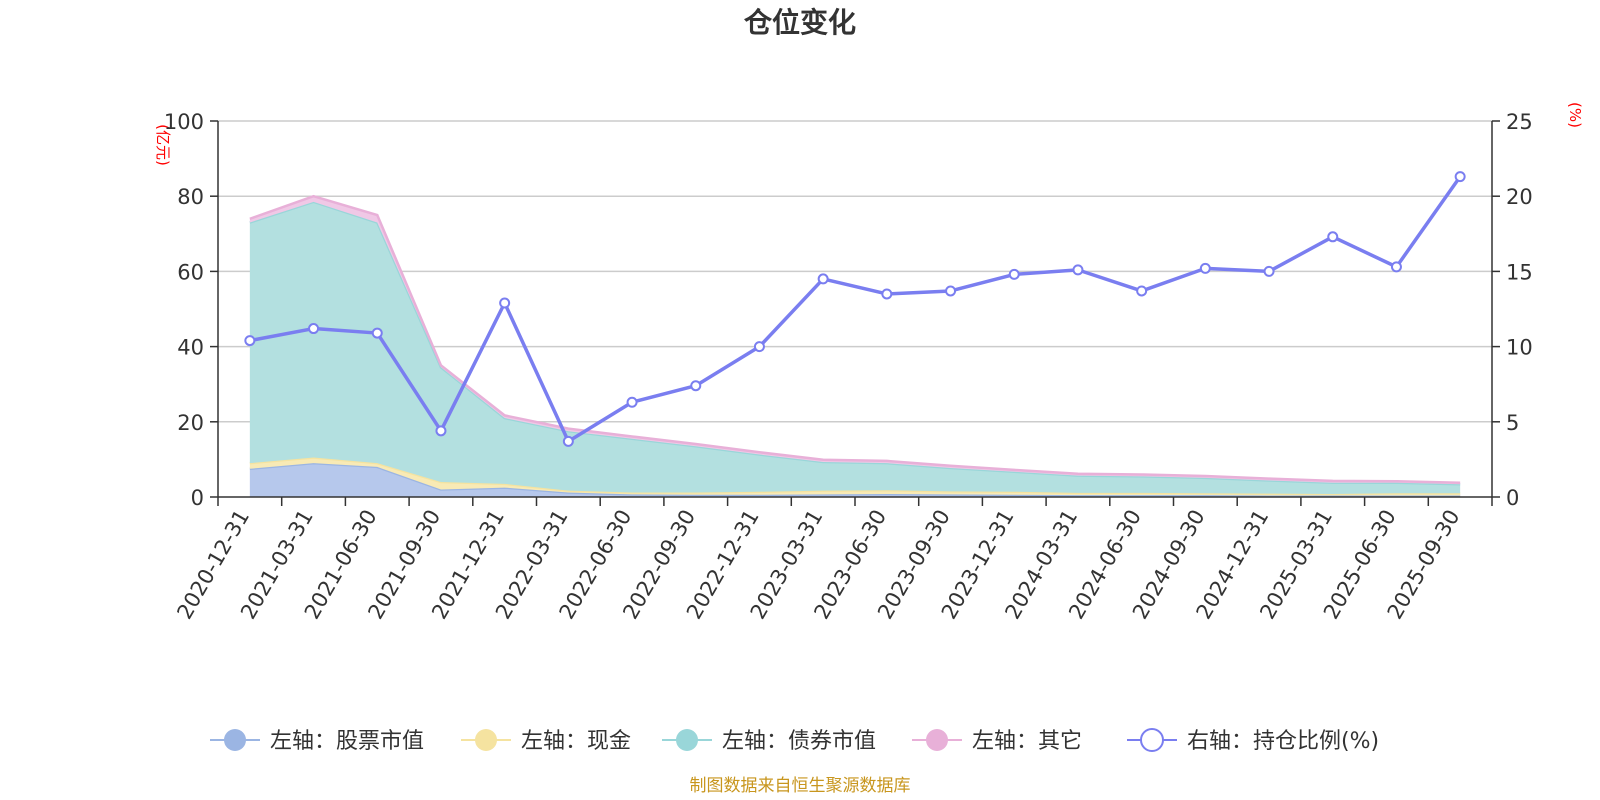  What do you see at coordinates (1519, 122) in the screenshot?
I see `right-tick-label: 25` at bounding box center [1519, 122].